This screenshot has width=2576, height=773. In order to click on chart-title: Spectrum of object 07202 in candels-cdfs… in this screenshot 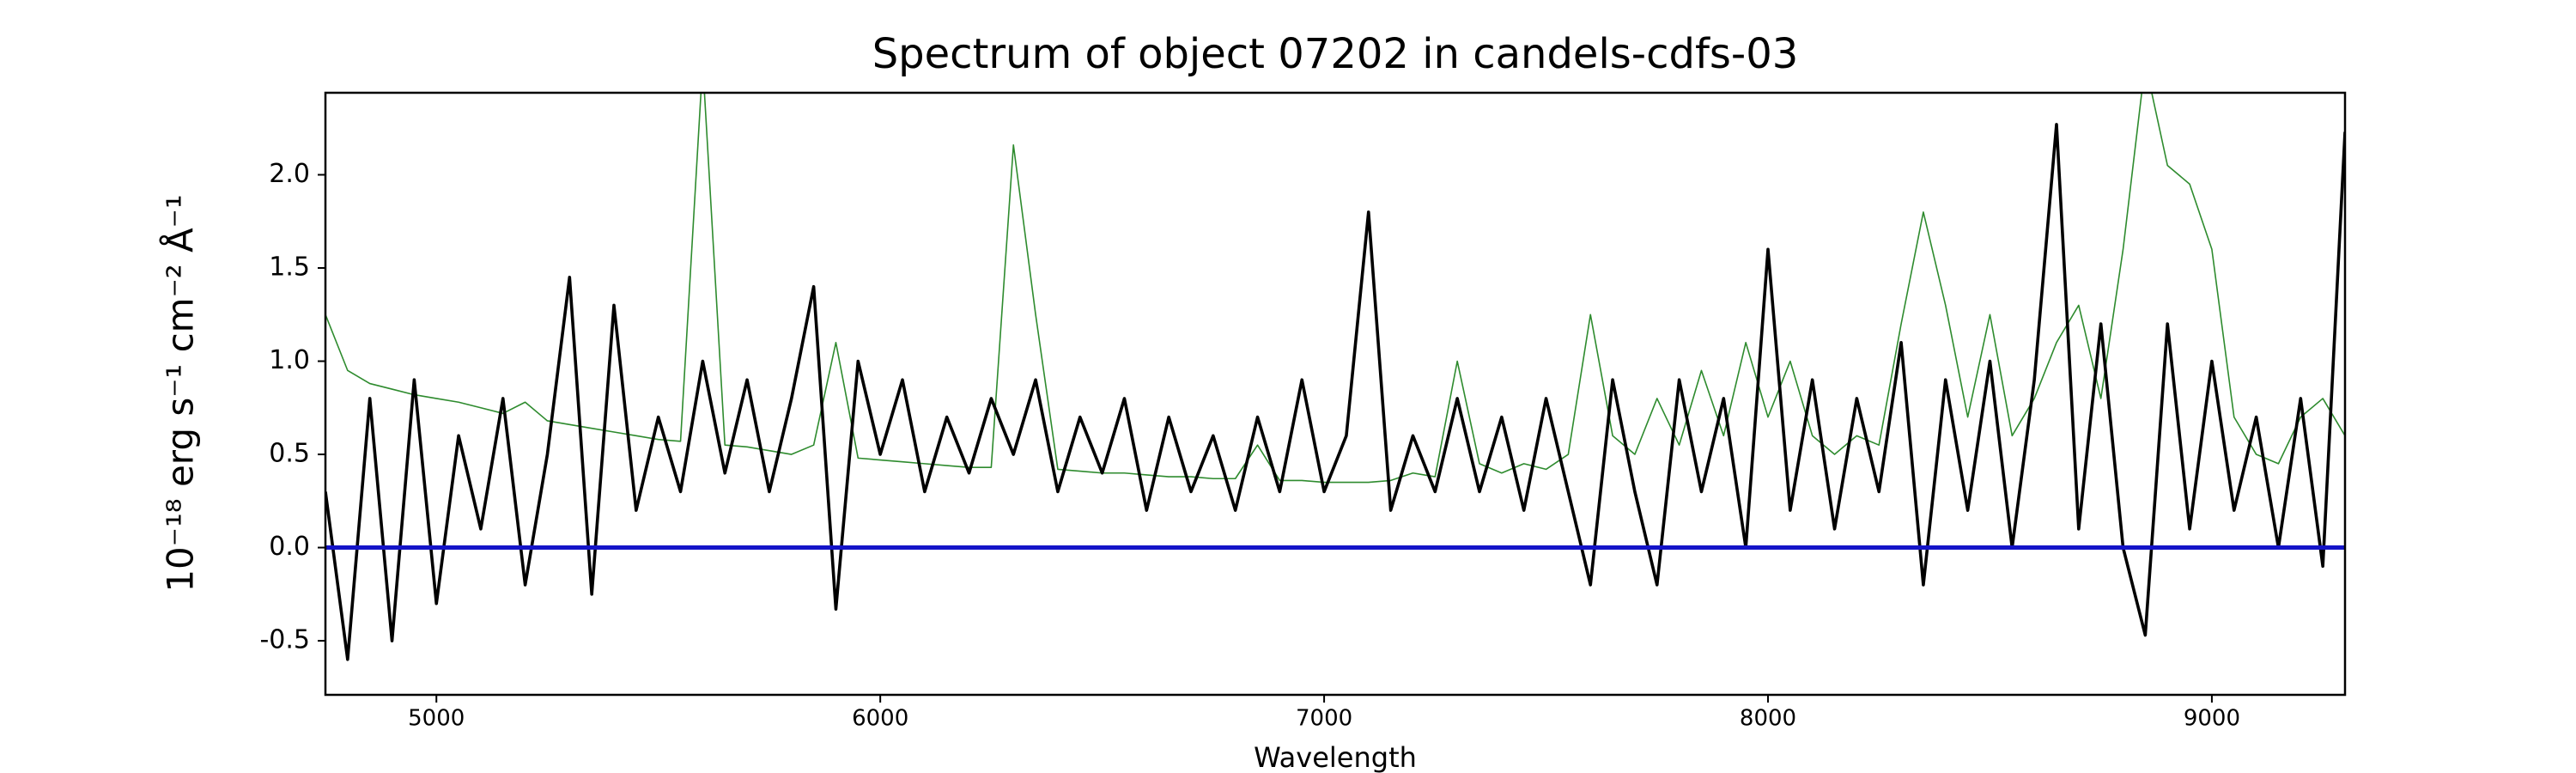, I will do `click(1335, 54)`.